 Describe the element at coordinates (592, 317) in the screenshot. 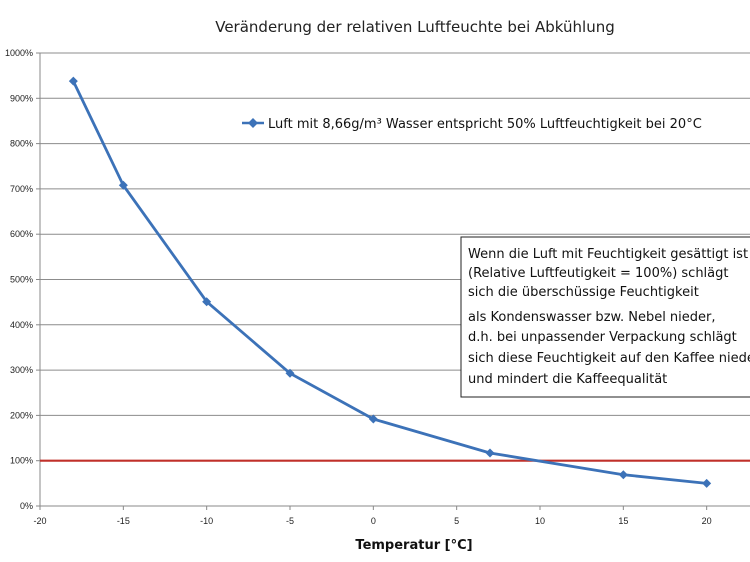

I see `annotation-line: als Kondenswasser bzw. Nebel nieder,` at that location.